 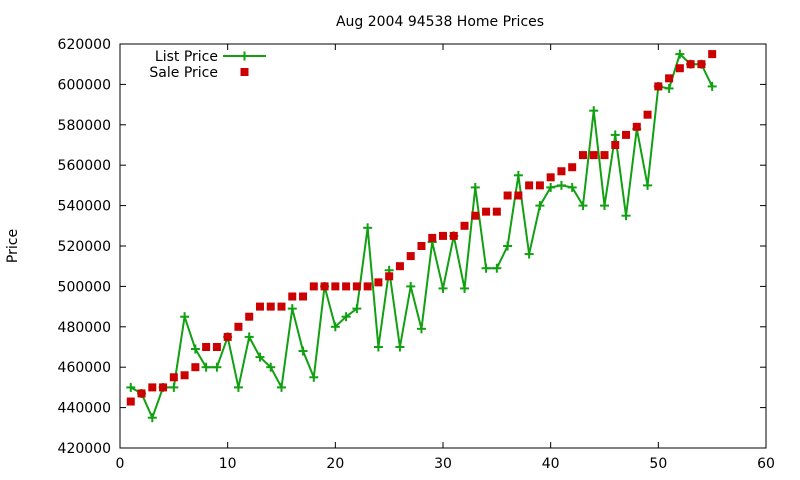 What do you see at coordinates (551, 464) in the screenshot?
I see `x-tick-label: 40` at bounding box center [551, 464].